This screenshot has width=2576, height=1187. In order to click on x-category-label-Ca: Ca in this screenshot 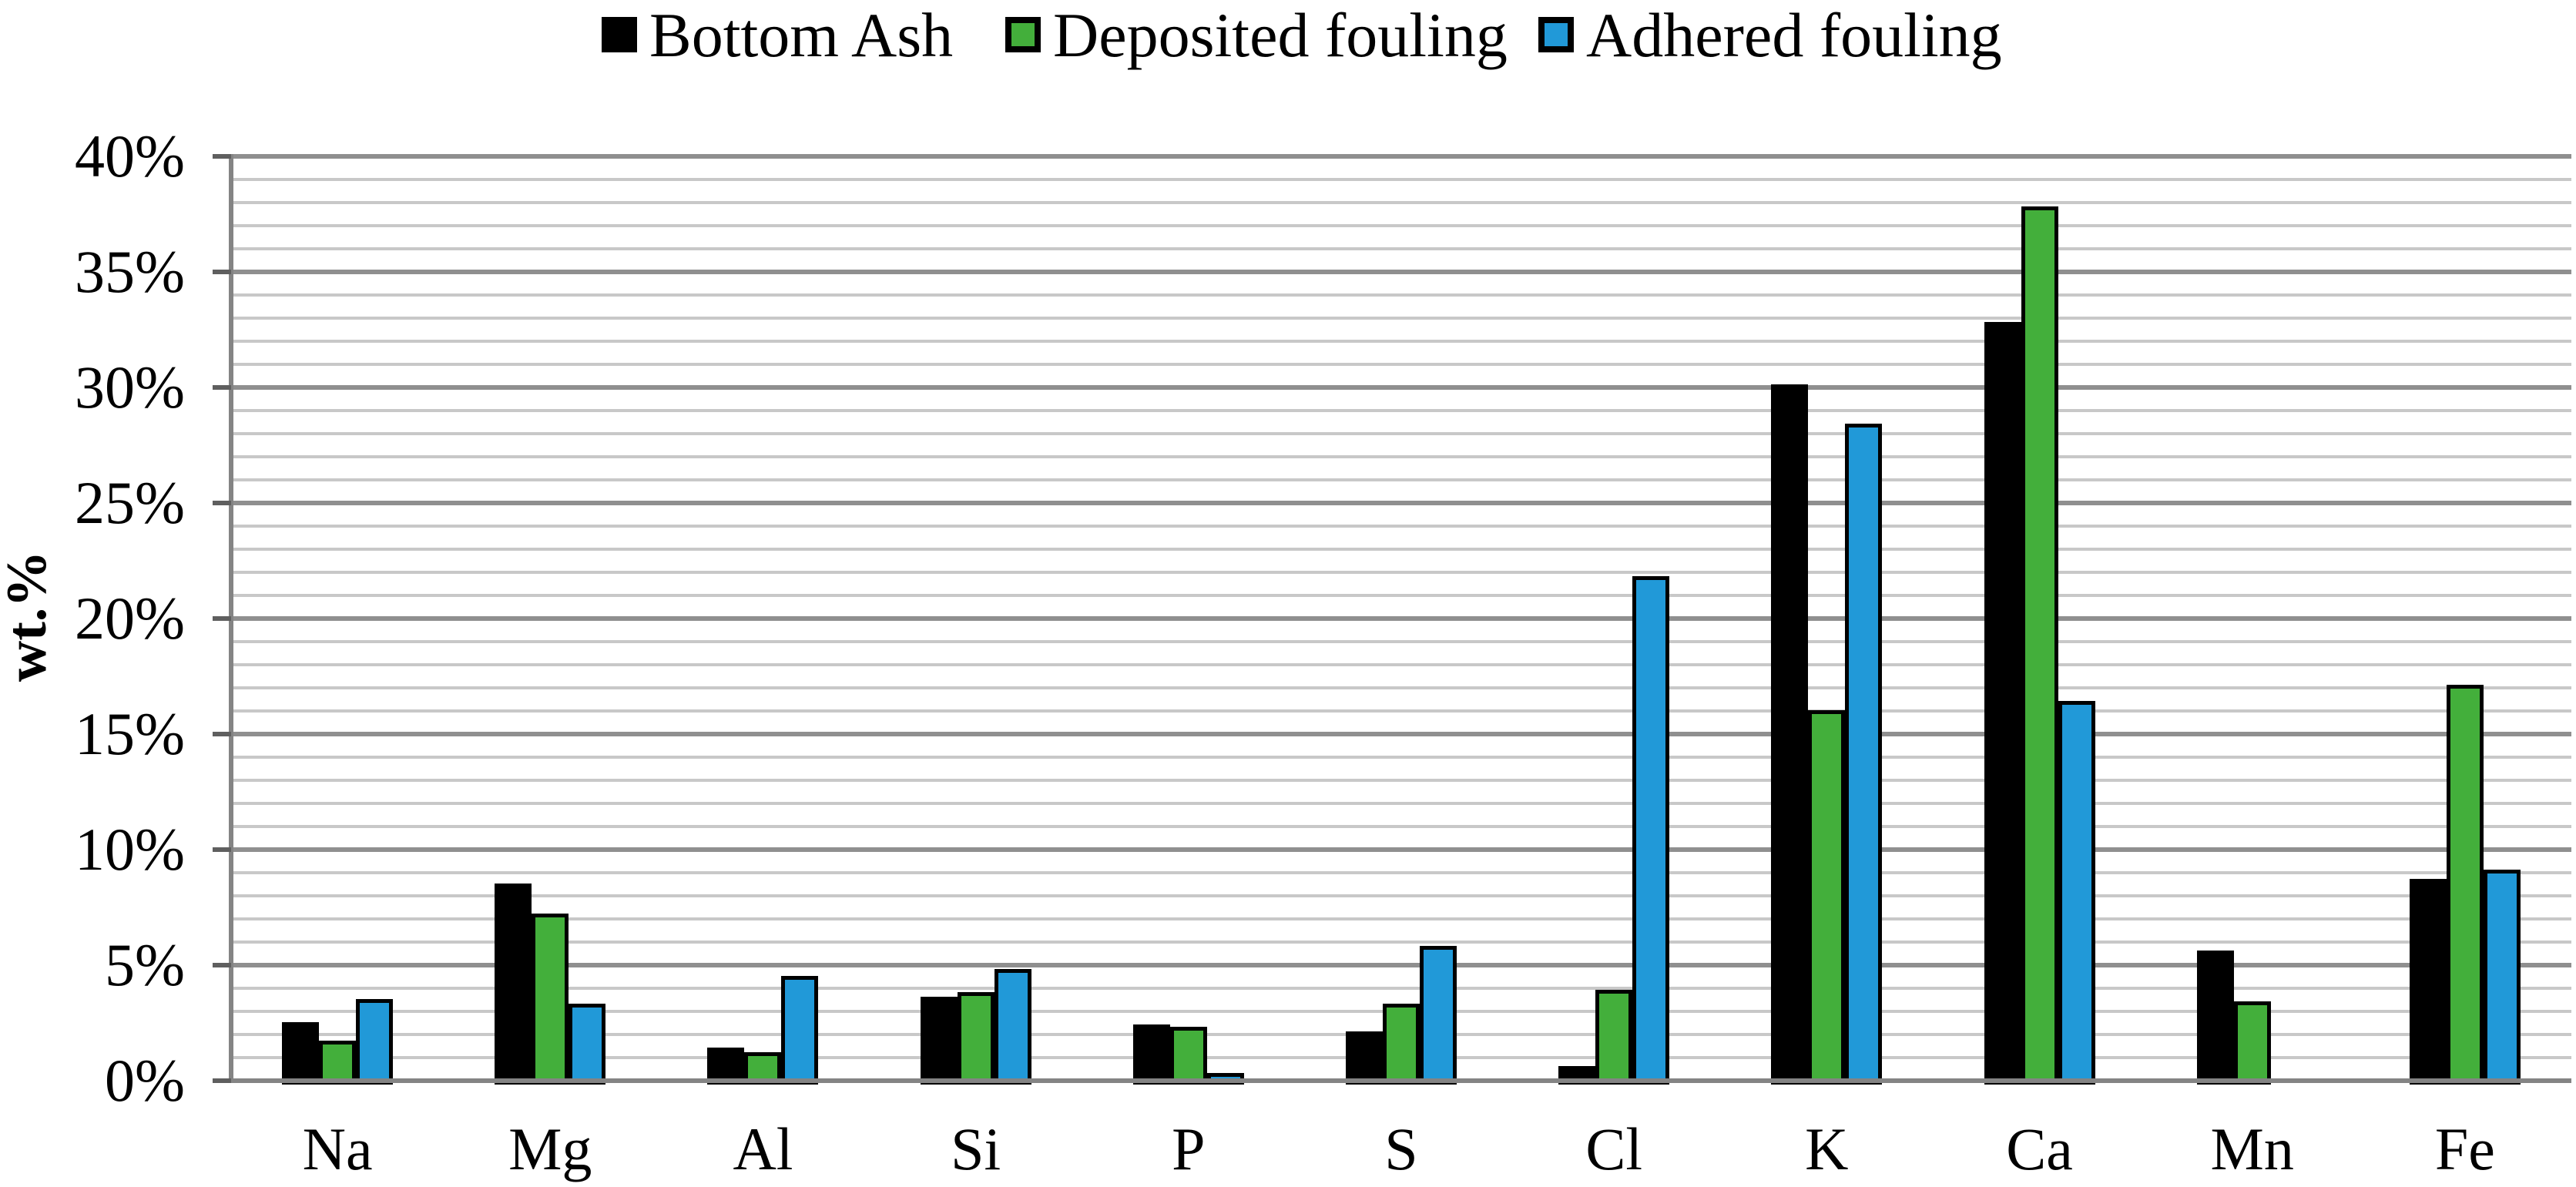, I will do `click(2039, 1148)`.